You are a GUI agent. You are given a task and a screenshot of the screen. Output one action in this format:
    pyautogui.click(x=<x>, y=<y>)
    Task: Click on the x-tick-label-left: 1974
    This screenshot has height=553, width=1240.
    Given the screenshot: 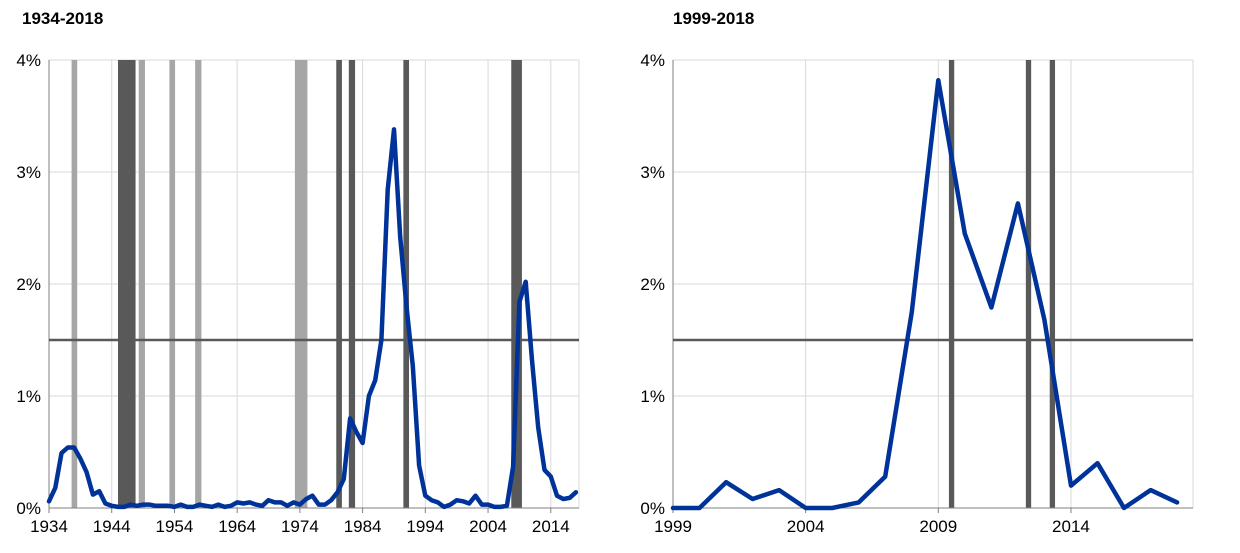 What is the action you would take?
    pyautogui.click(x=300, y=526)
    